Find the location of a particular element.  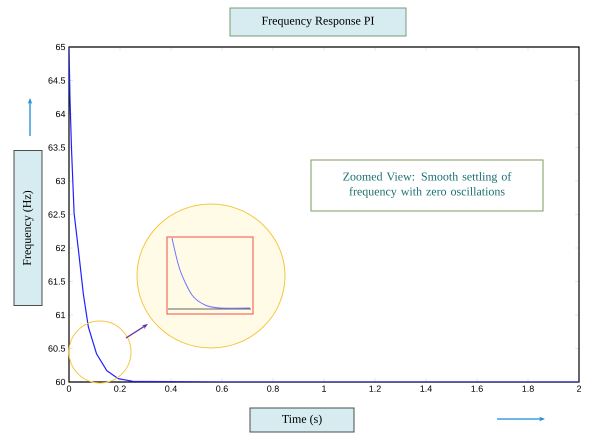

x-tick-label: 1.8 is located at coordinates (528, 389).